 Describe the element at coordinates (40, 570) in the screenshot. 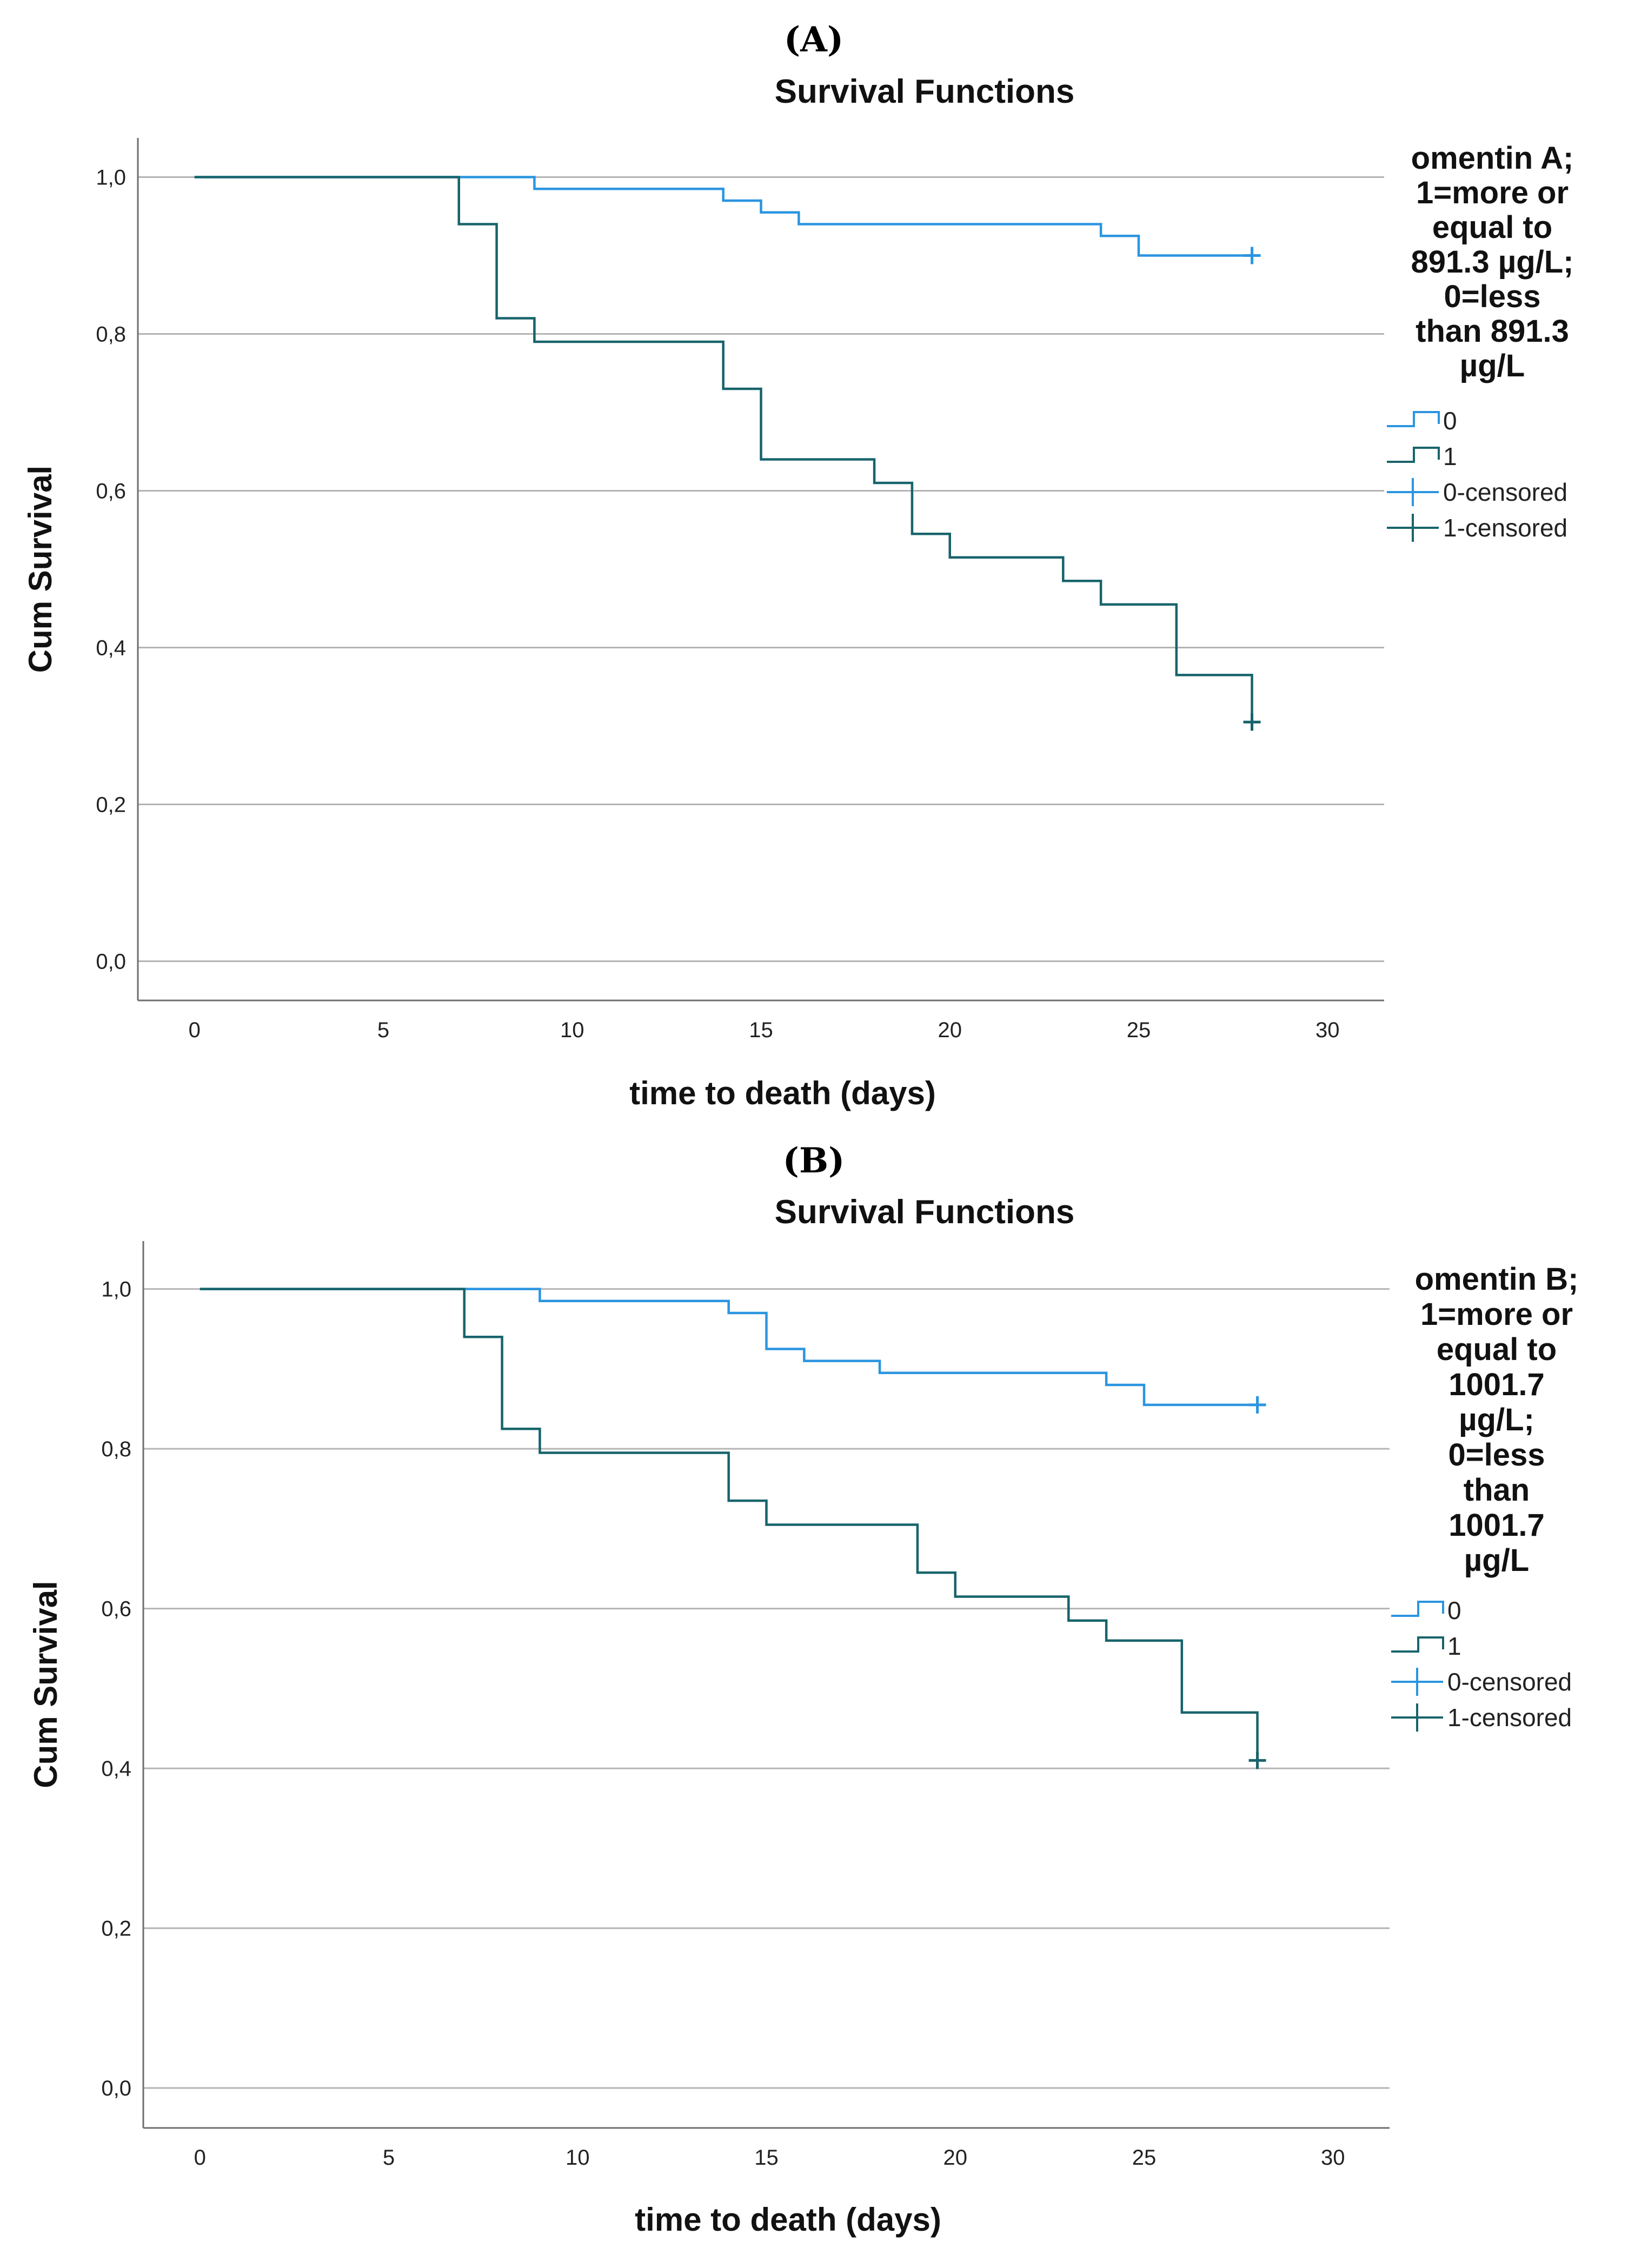

I see `chart-a-y-axis-label: Cum Survival` at that location.